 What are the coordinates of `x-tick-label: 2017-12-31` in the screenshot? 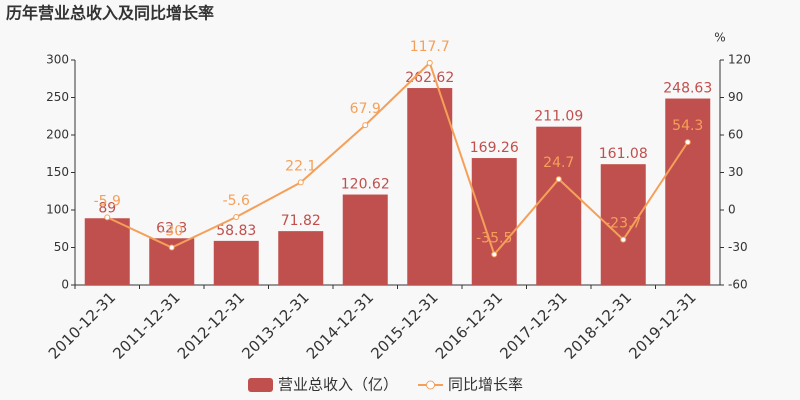 It's located at (533, 325).